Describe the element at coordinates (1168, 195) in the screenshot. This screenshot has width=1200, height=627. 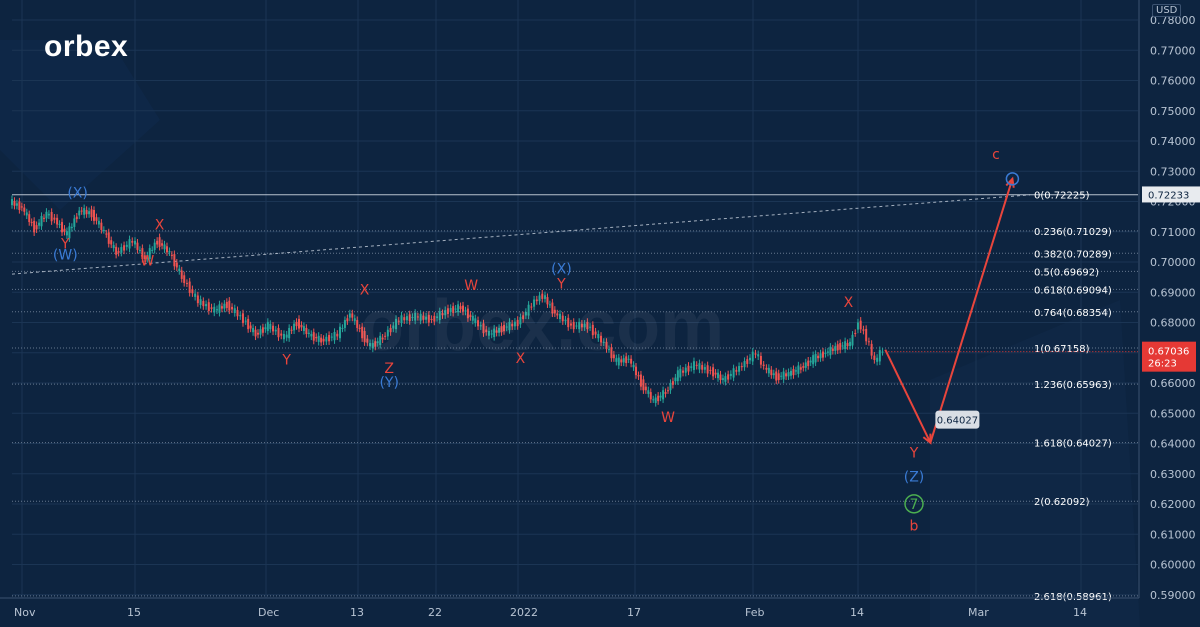
I see `price-line-text: 0.72233` at that location.